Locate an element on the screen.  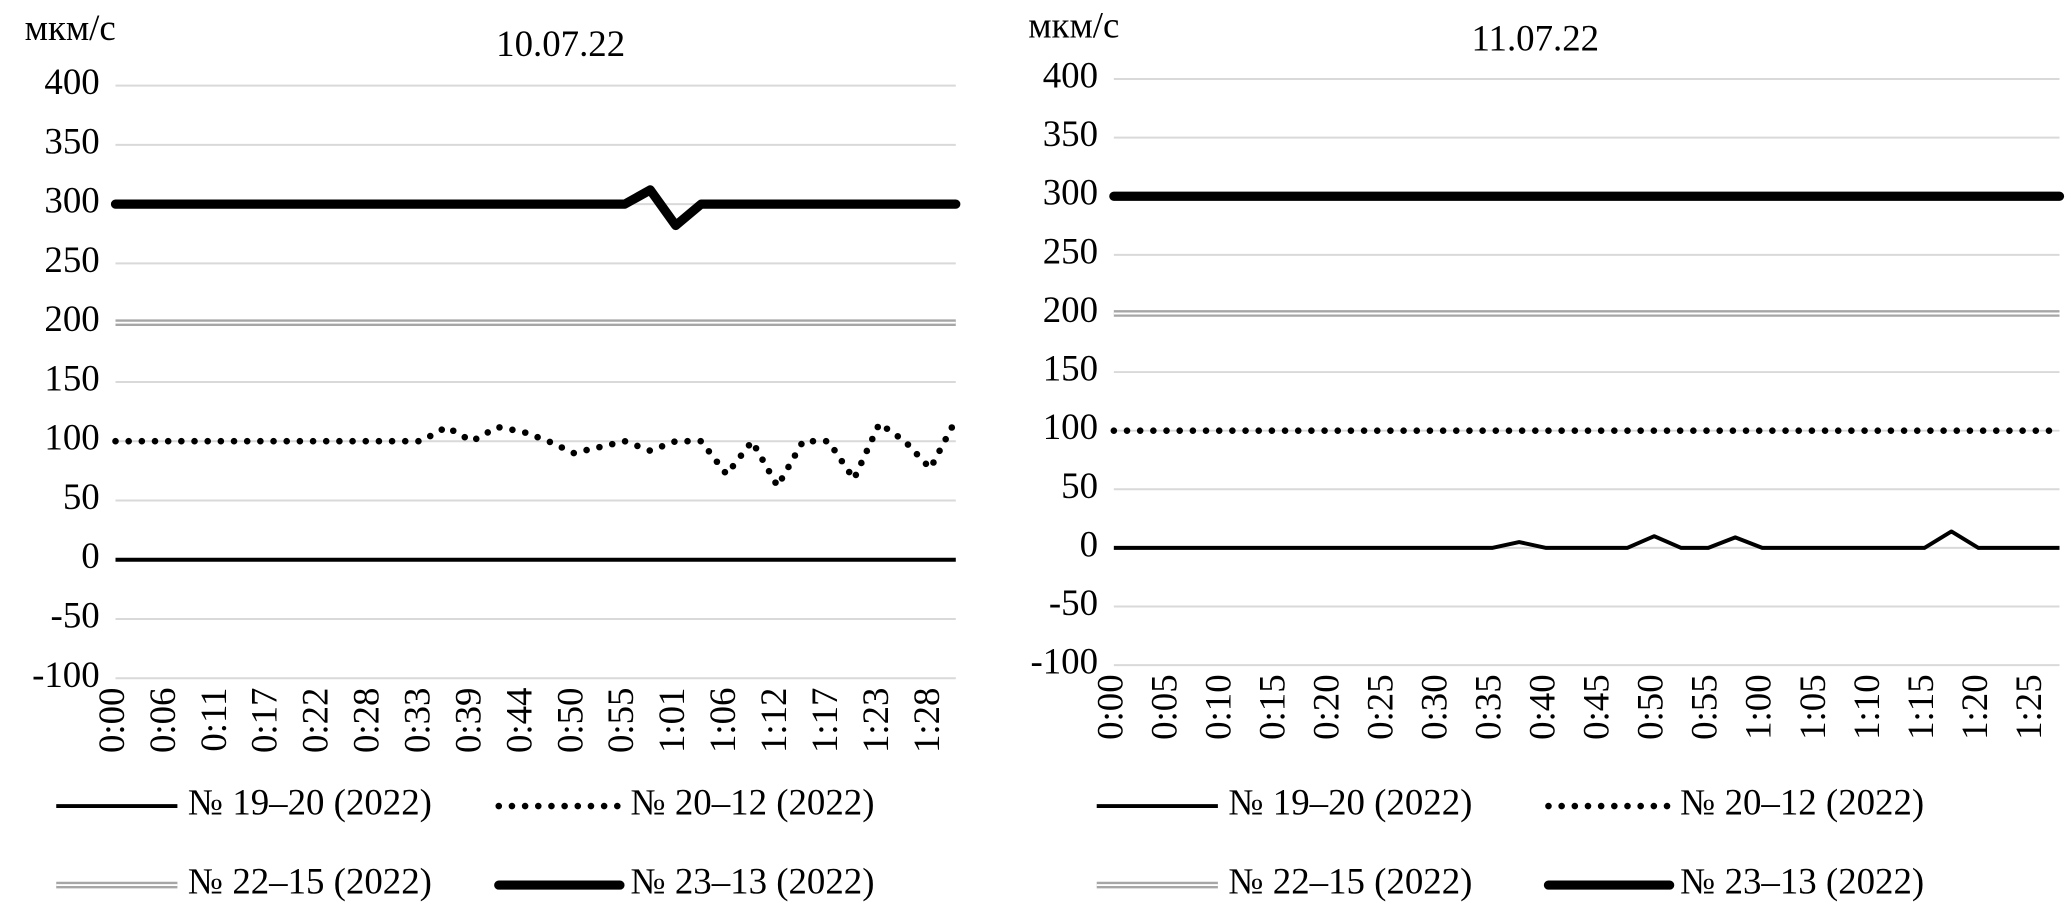
x-tick-label: 0:39 is located at coordinates (467, 721).